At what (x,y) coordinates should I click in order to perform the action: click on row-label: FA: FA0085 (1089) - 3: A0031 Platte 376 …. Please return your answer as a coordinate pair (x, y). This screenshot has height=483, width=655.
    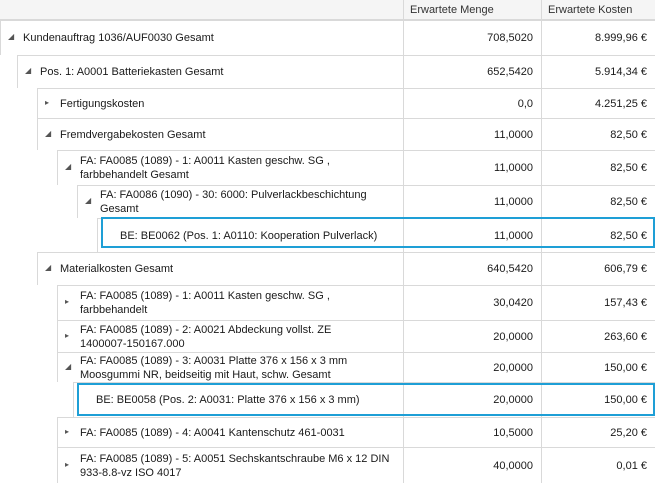
    Looking at the image, I should click on (213, 367).